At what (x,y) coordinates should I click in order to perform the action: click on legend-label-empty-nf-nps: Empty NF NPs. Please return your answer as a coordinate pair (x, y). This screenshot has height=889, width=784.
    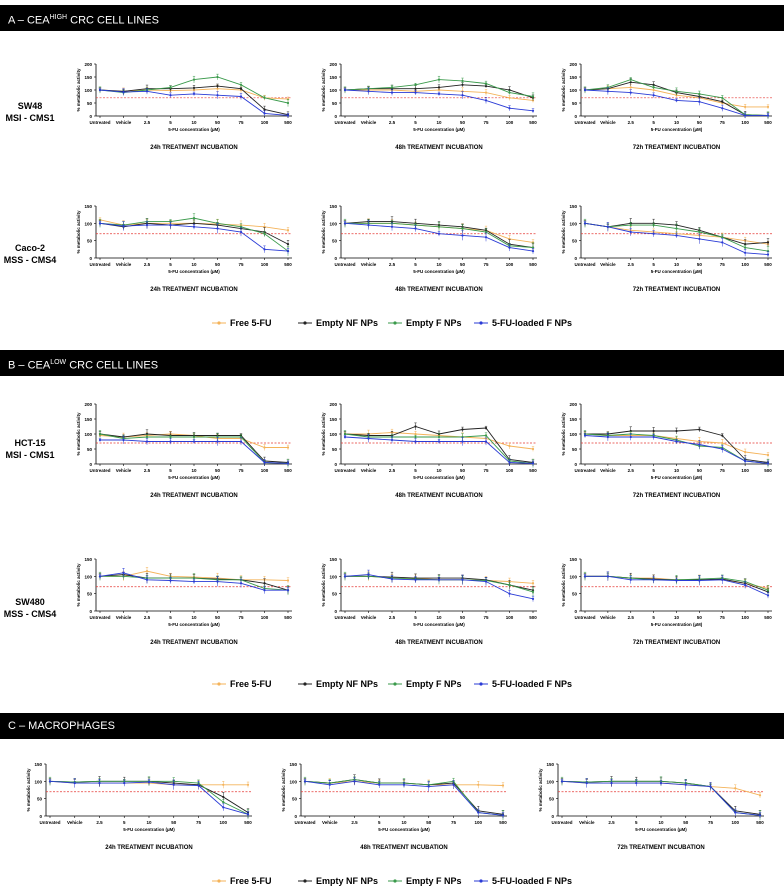
    Looking at the image, I should click on (347, 881).